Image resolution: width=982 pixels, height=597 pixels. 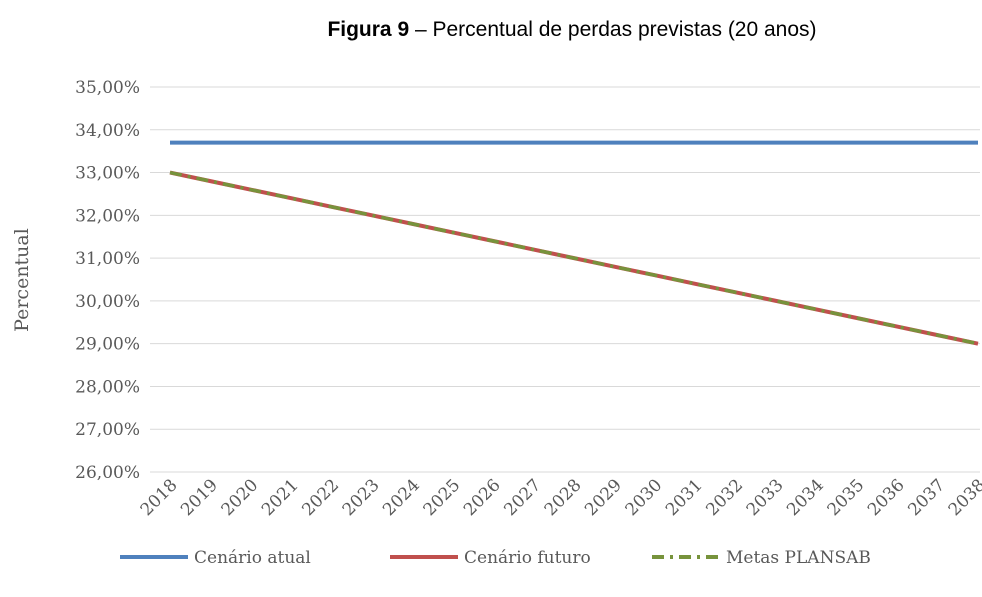 I want to click on x-tick-label: 2032, so click(x=724, y=497).